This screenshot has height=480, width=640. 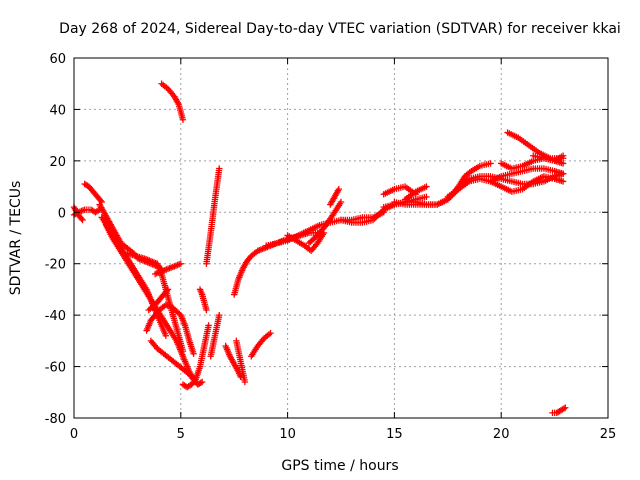 What do you see at coordinates (339, 466) in the screenshot?
I see `x-axis-label: GPS time / hours` at bounding box center [339, 466].